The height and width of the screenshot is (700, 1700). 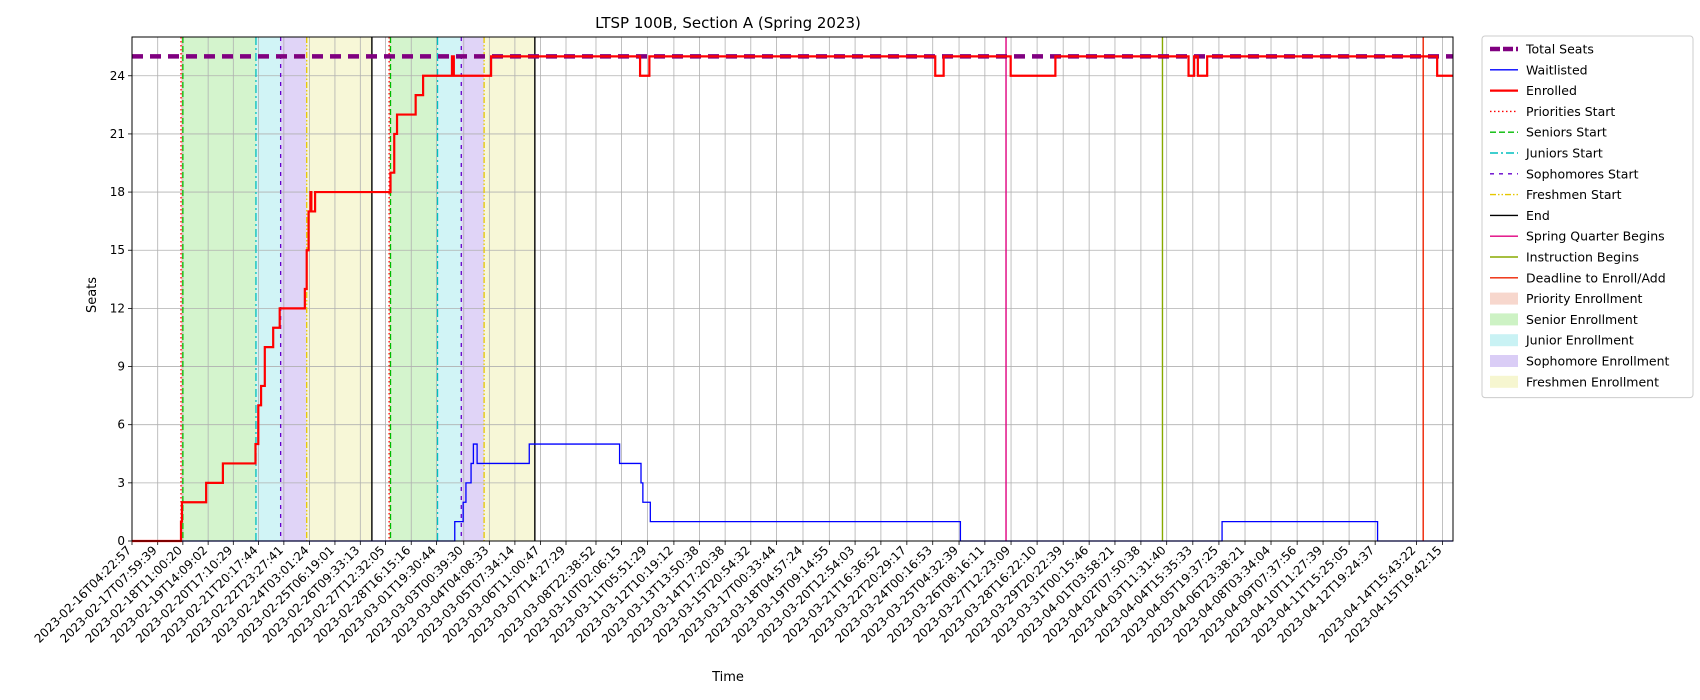 I want to click on y-axis-title: Seats, so click(x=92, y=295).